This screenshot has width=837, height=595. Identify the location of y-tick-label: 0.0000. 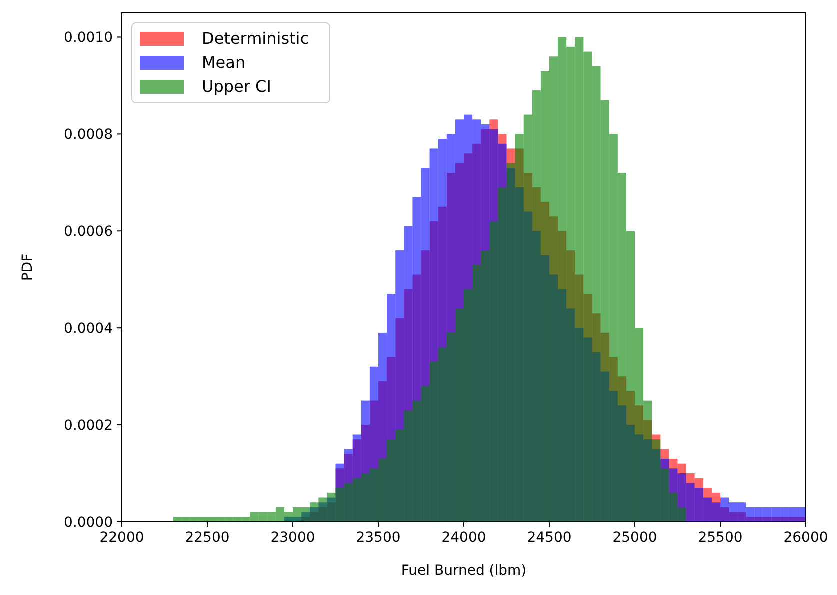
(88, 522).